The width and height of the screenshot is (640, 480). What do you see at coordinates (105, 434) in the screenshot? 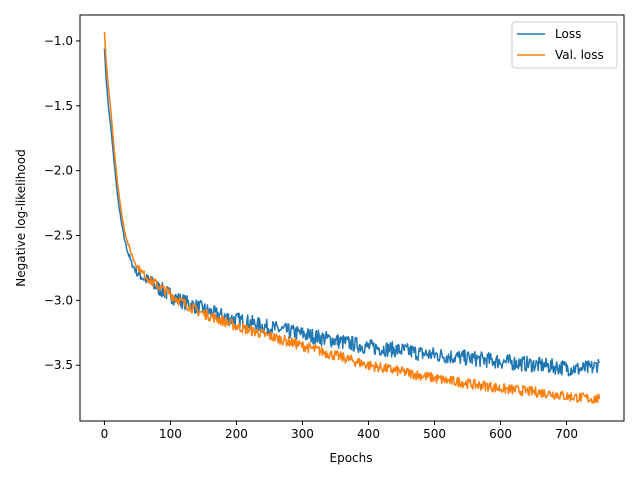
I see `x-tick-label: 0` at bounding box center [105, 434].